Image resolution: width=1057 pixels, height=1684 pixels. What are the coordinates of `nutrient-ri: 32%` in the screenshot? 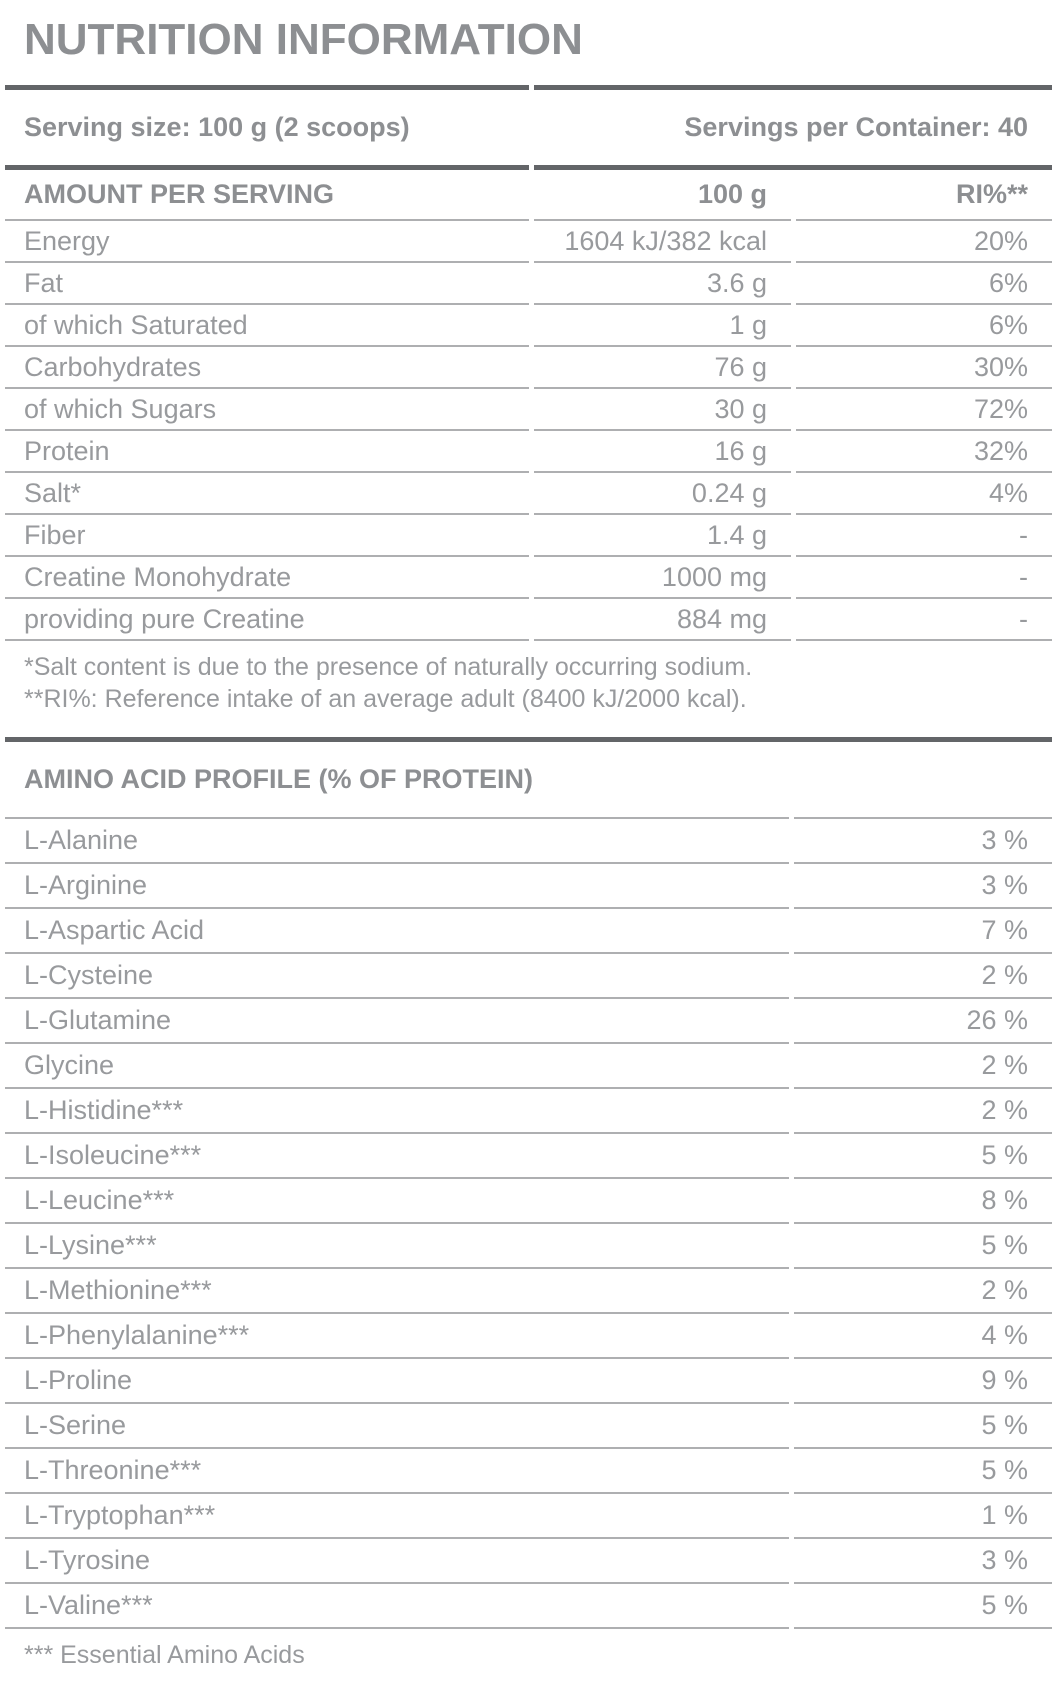 It's located at (924, 452).